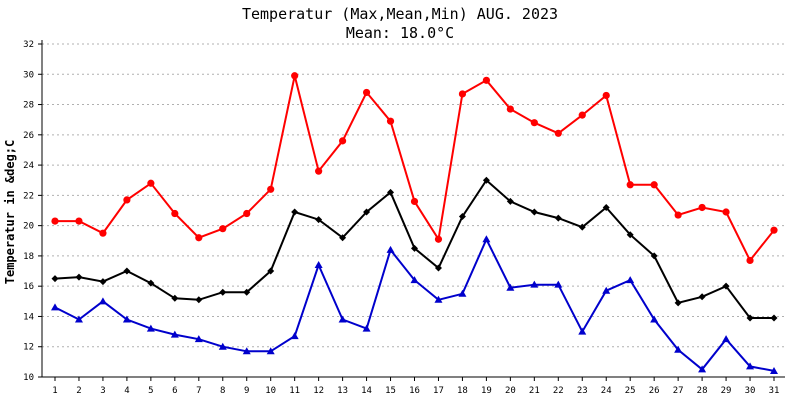 The width and height of the screenshot is (800, 400). What do you see at coordinates (10, 212) in the screenshot?
I see `y-axis-label: Temperatur in &deg;C` at bounding box center [10, 212].